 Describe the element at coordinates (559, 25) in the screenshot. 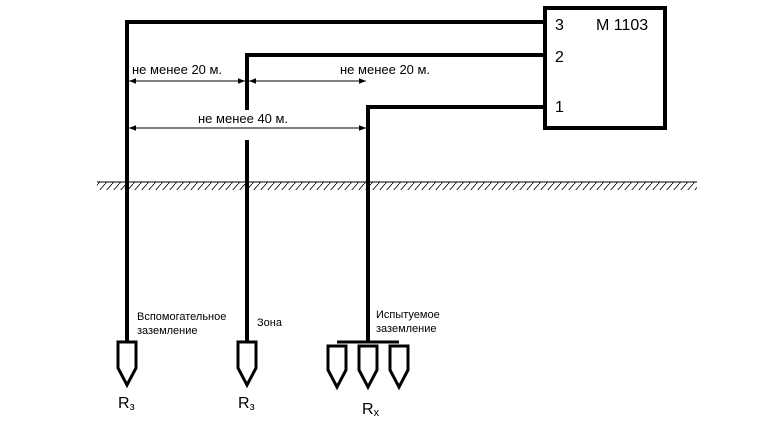

I see `terminal-label: 3` at that location.